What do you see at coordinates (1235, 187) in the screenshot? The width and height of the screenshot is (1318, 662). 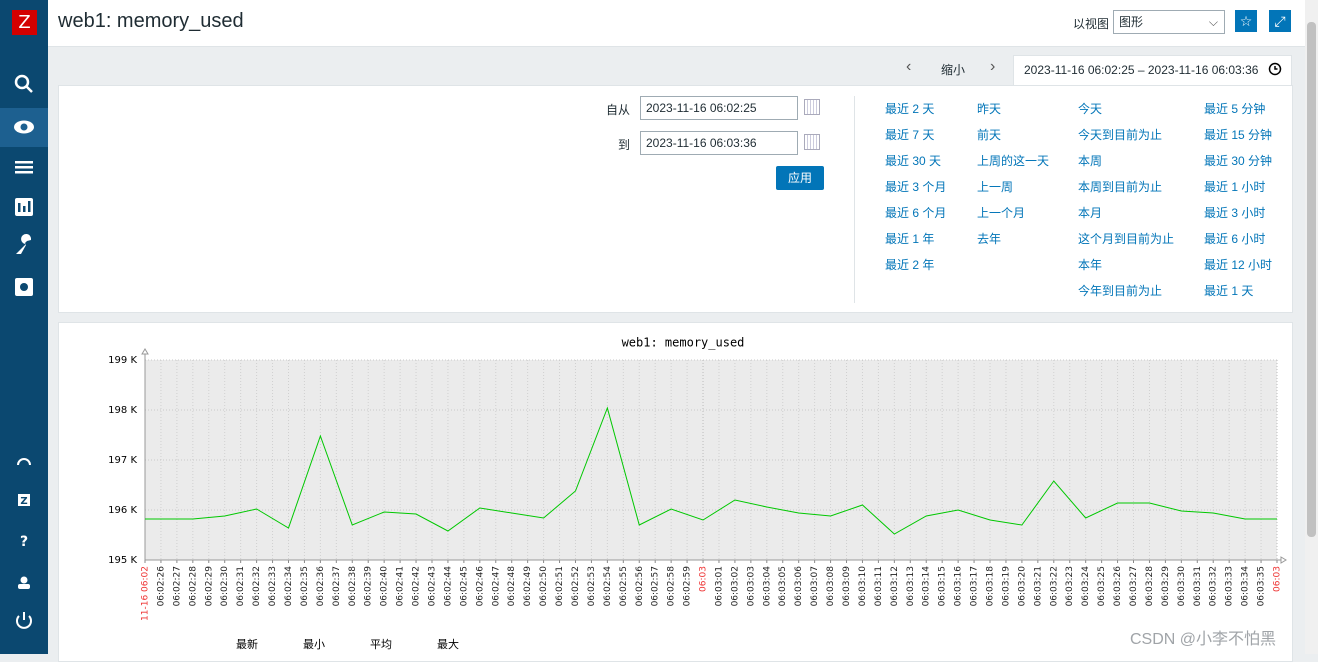 I see `quick-range-link: 最近 1 小时` at bounding box center [1235, 187].